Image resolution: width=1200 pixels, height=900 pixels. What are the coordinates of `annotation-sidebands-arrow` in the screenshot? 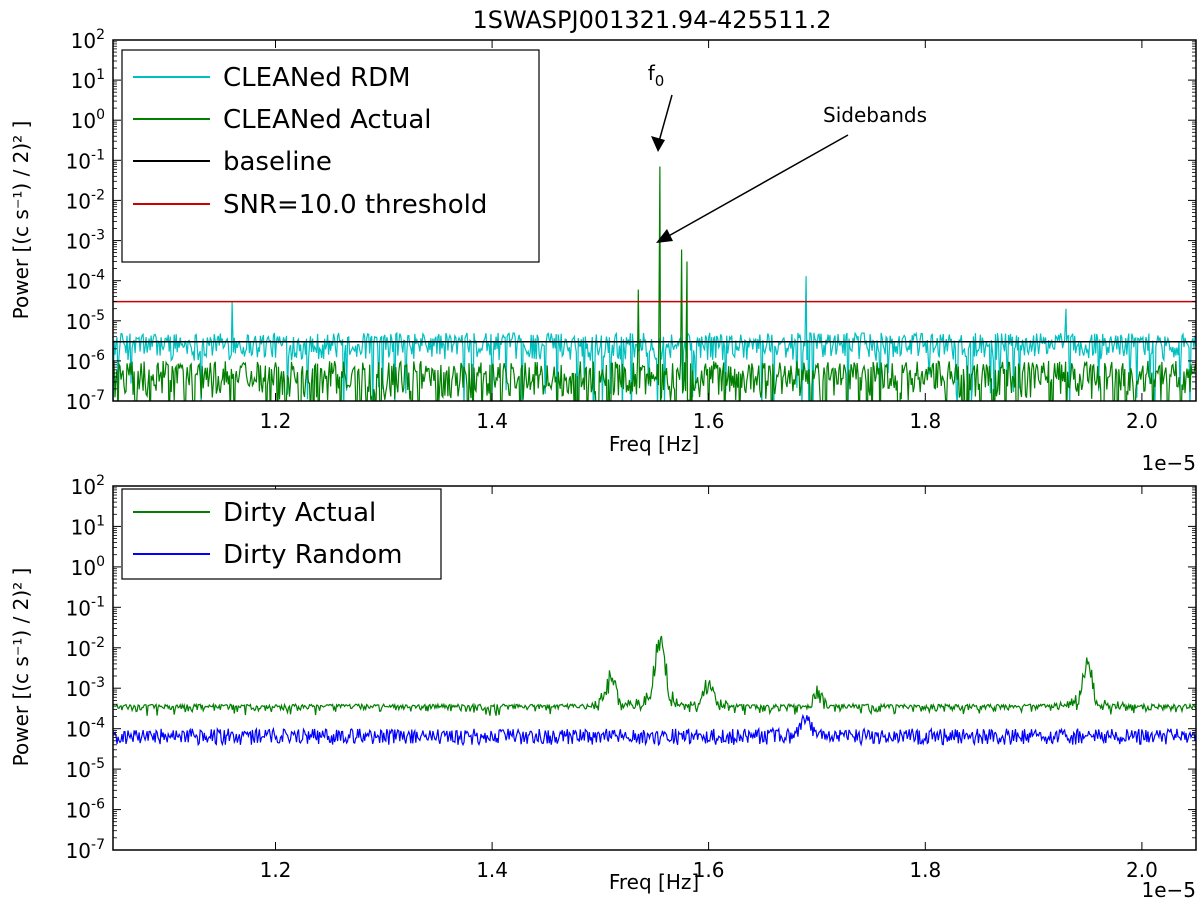 It's located at (756, 186).